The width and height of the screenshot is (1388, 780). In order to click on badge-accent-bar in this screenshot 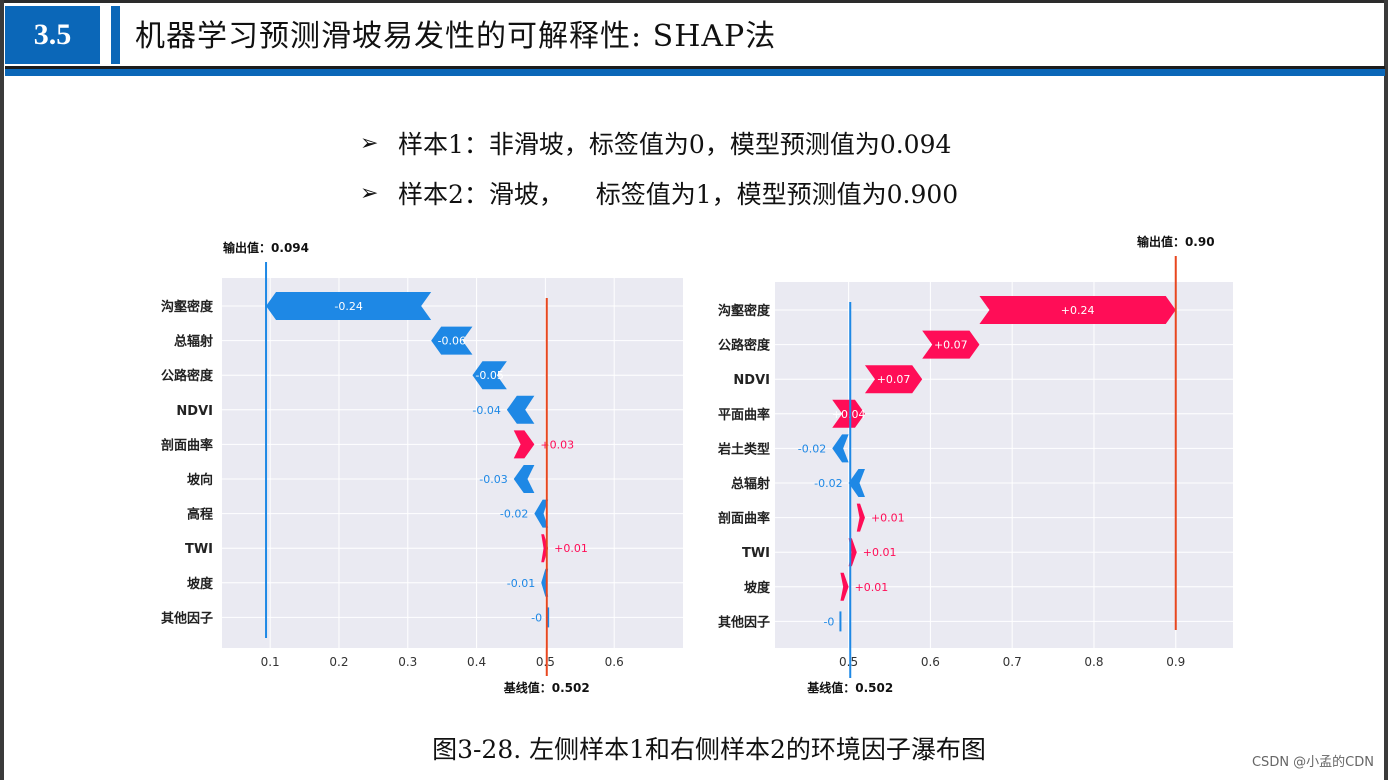, I will do `click(115, 35)`.